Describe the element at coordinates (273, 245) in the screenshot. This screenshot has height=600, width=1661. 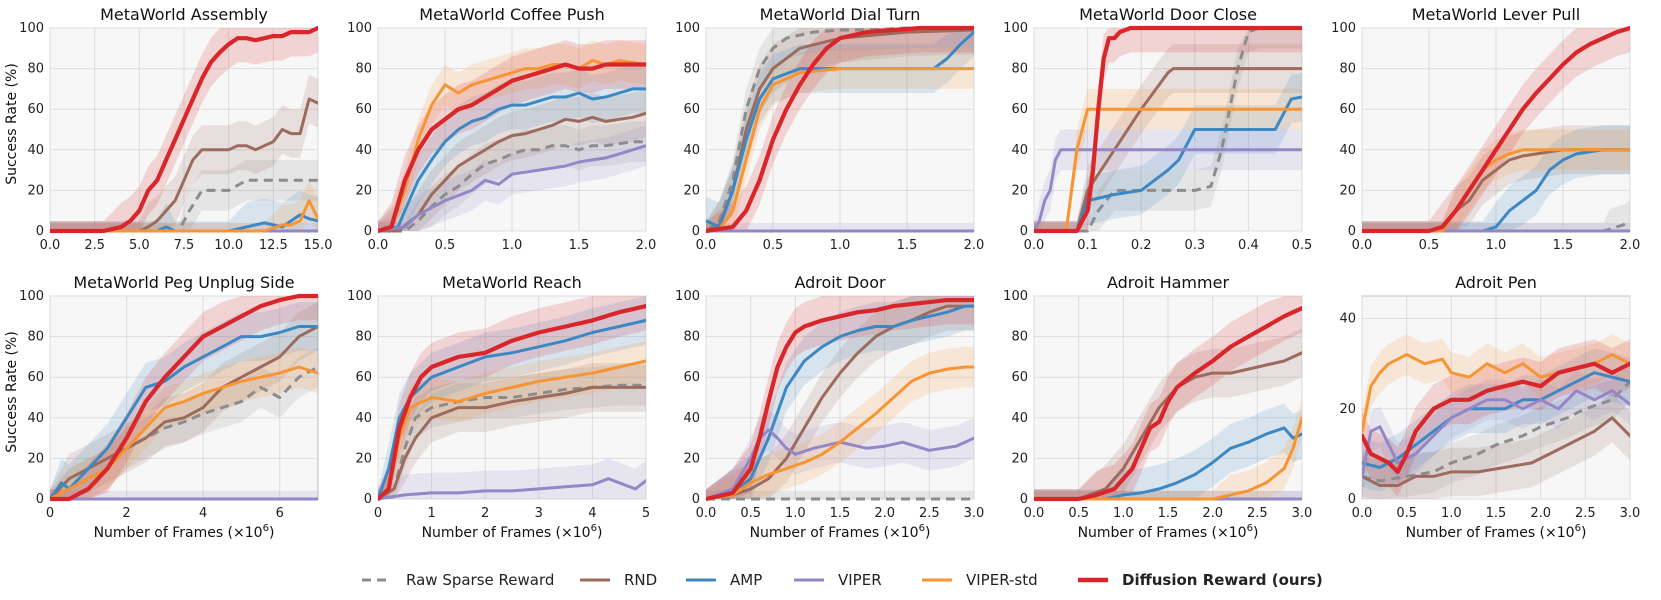
I see `x-tick-label: 12.5` at that location.